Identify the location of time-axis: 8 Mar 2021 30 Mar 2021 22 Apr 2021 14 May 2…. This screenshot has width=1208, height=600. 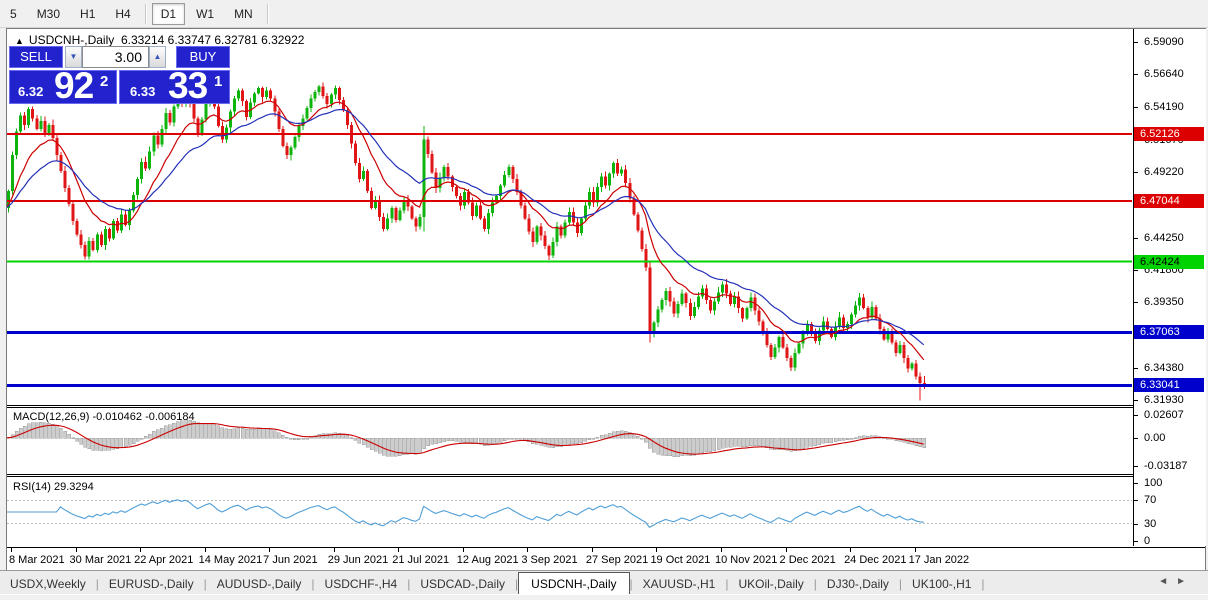
(606, 558).